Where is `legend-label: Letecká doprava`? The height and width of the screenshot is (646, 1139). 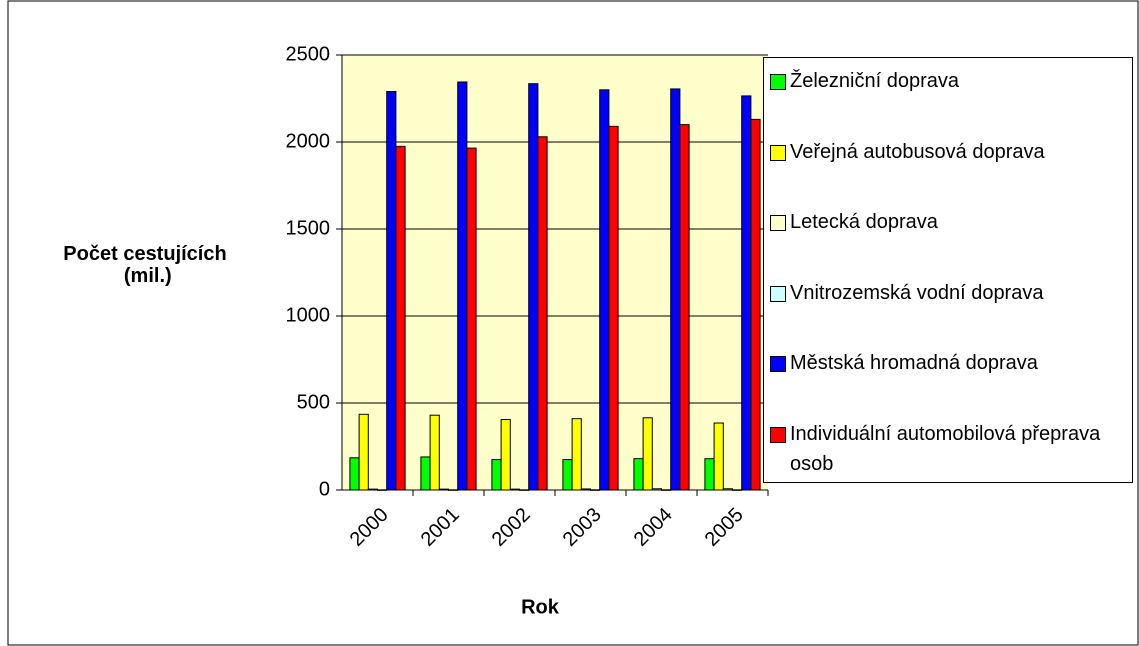
legend-label: Letecká doprava is located at coordinates (864, 222).